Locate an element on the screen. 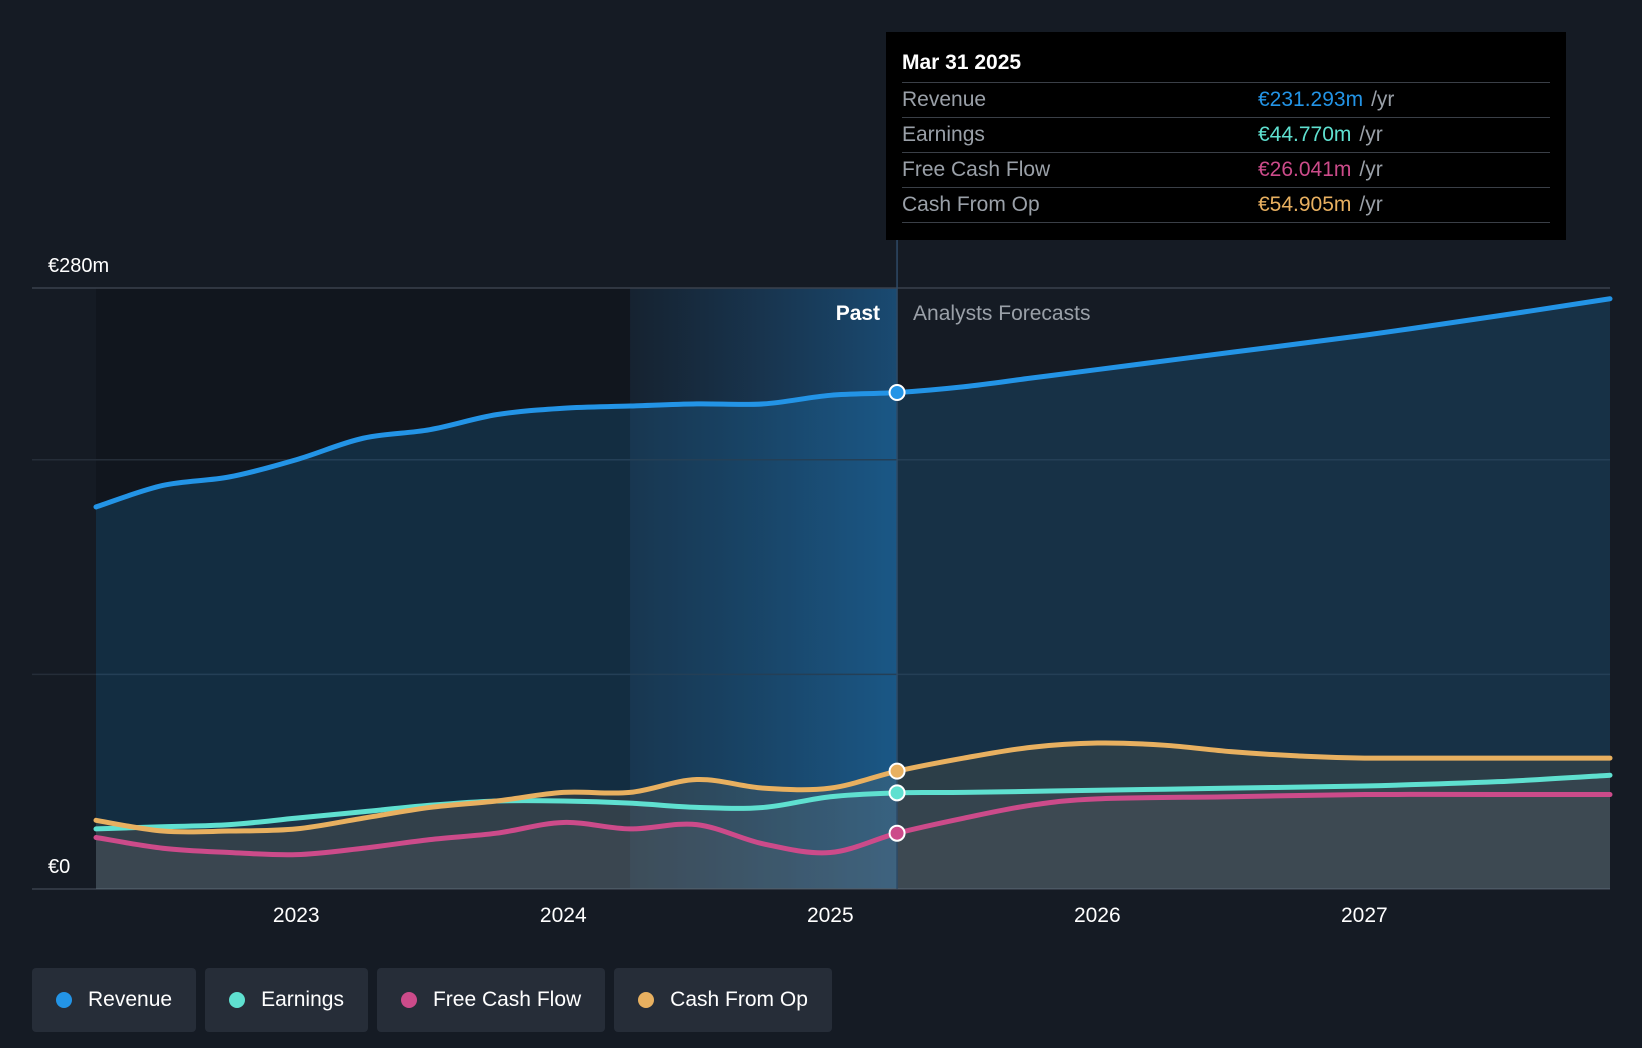  legend-label: Free Cash Flow is located at coordinates (507, 999).